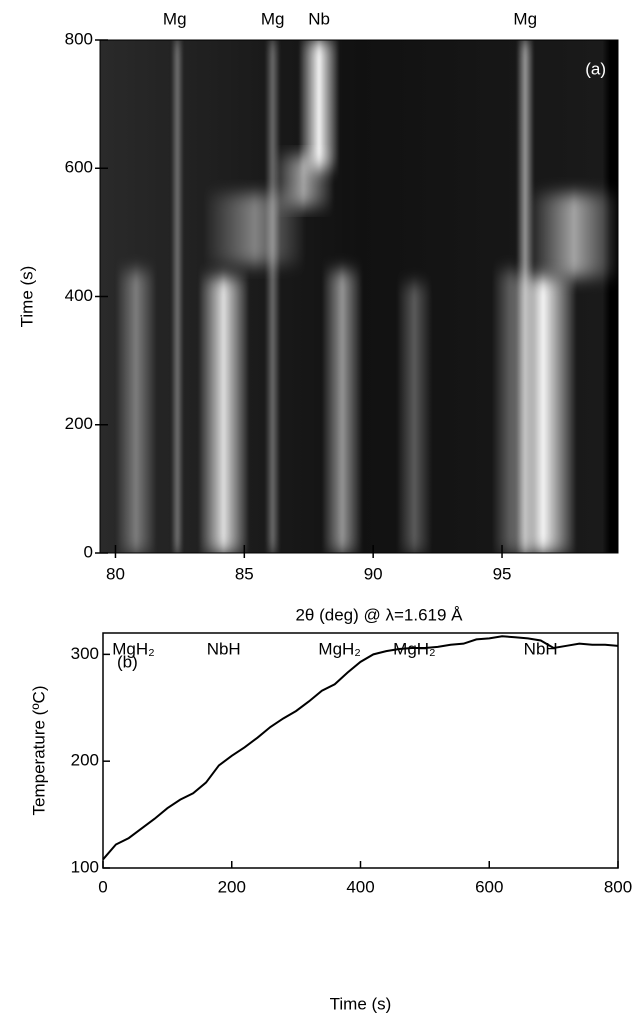 The height and width of the screenshot is (1030, 642). What do you see at coordinates (102, 886) in the screenshot?
I see `x-tick-label: 0` at bounding box center [102, 886].